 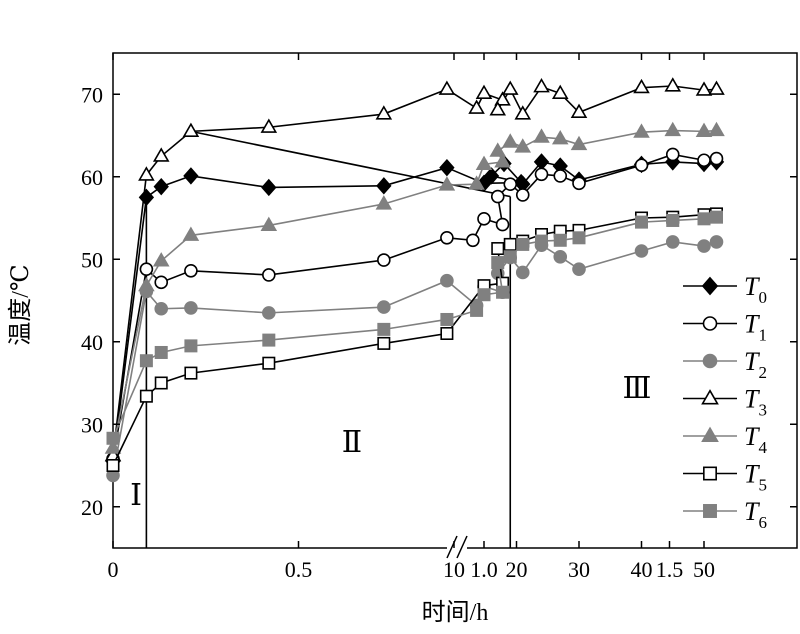 What do you see at coordinates (725, 402) in the screenshot?
I see `legend-entry: T3` at bounding box center [725, 402].